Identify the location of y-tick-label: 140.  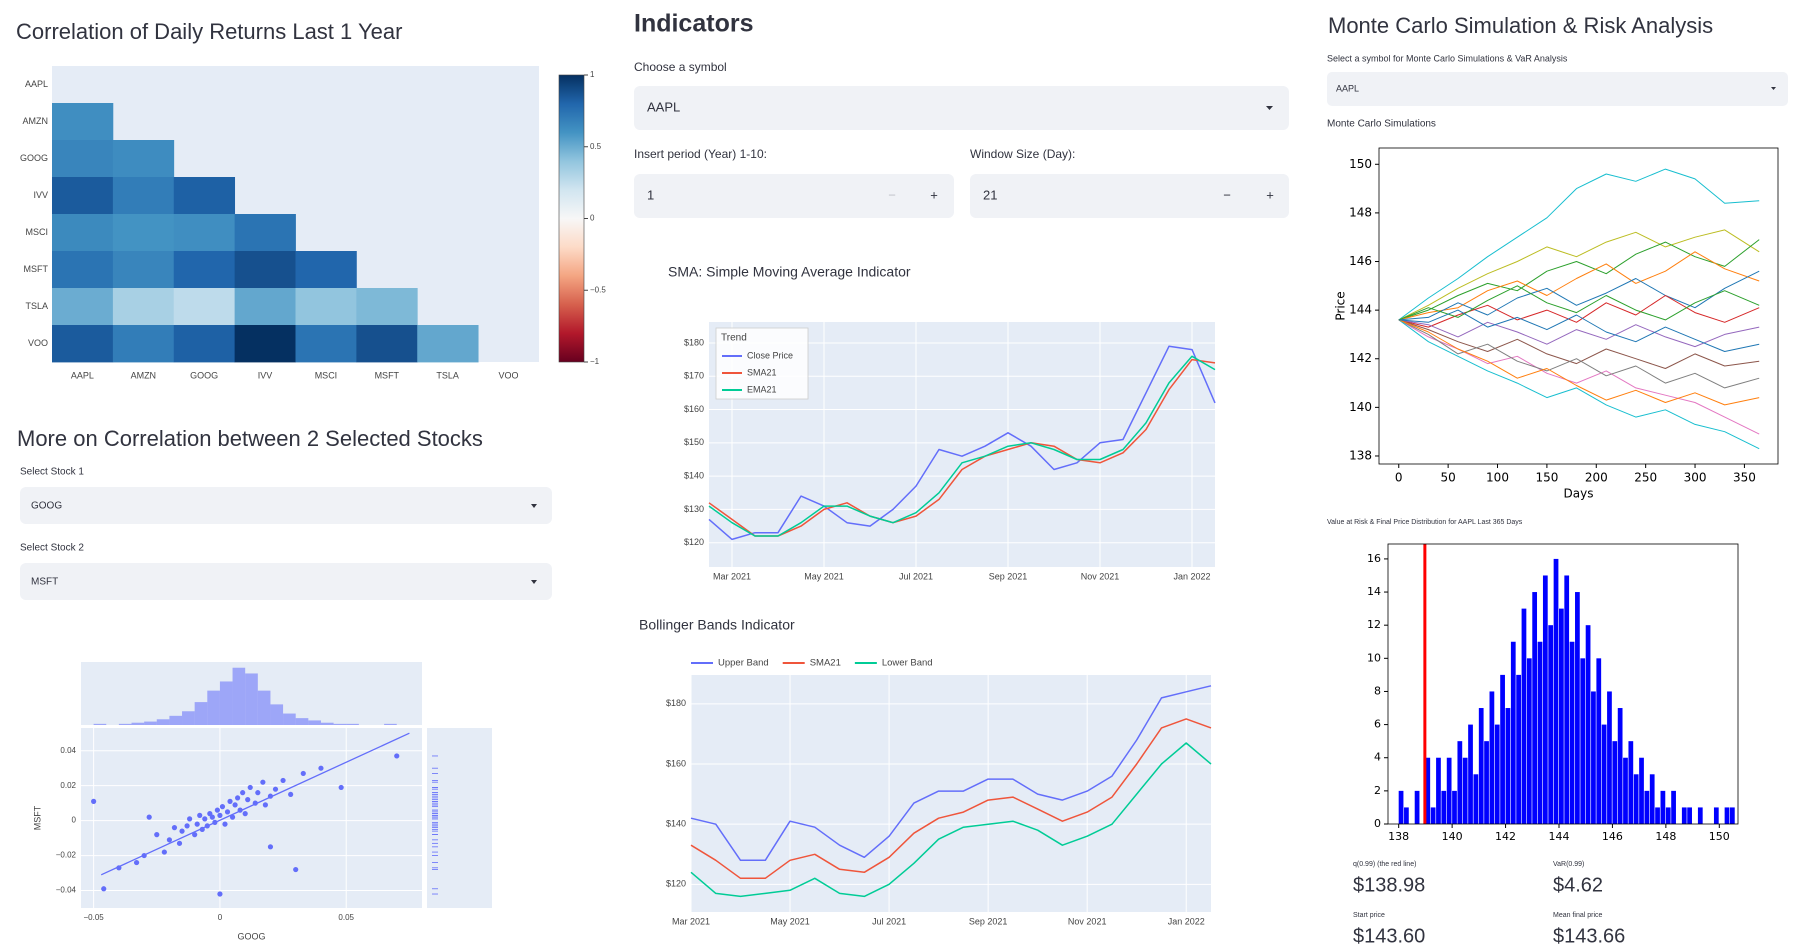
(1360, 407).